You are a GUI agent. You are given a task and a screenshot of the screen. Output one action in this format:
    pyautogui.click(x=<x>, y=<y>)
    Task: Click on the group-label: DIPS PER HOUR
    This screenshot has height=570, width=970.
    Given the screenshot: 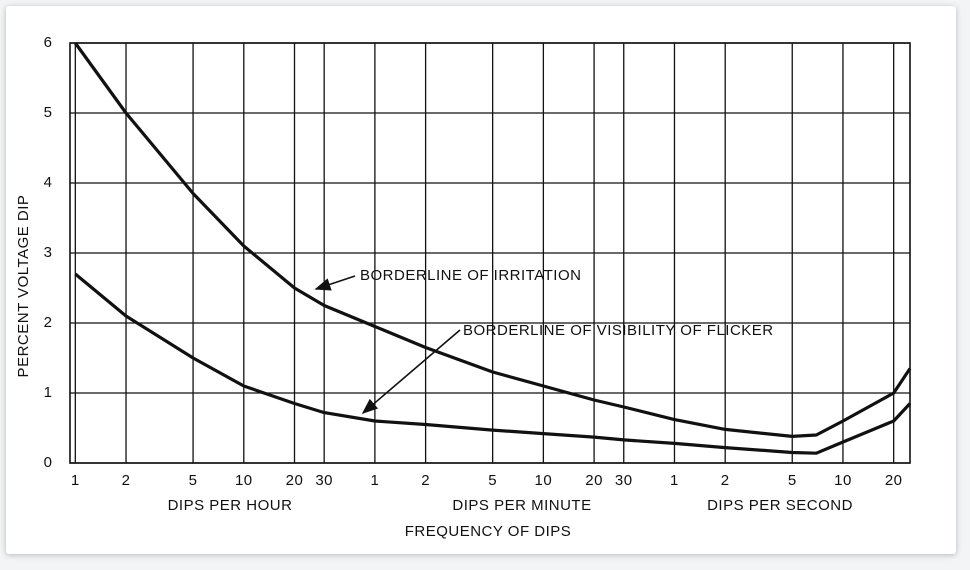 What is the action you would take?
    pyautogui.click(x=230, y=505)
    